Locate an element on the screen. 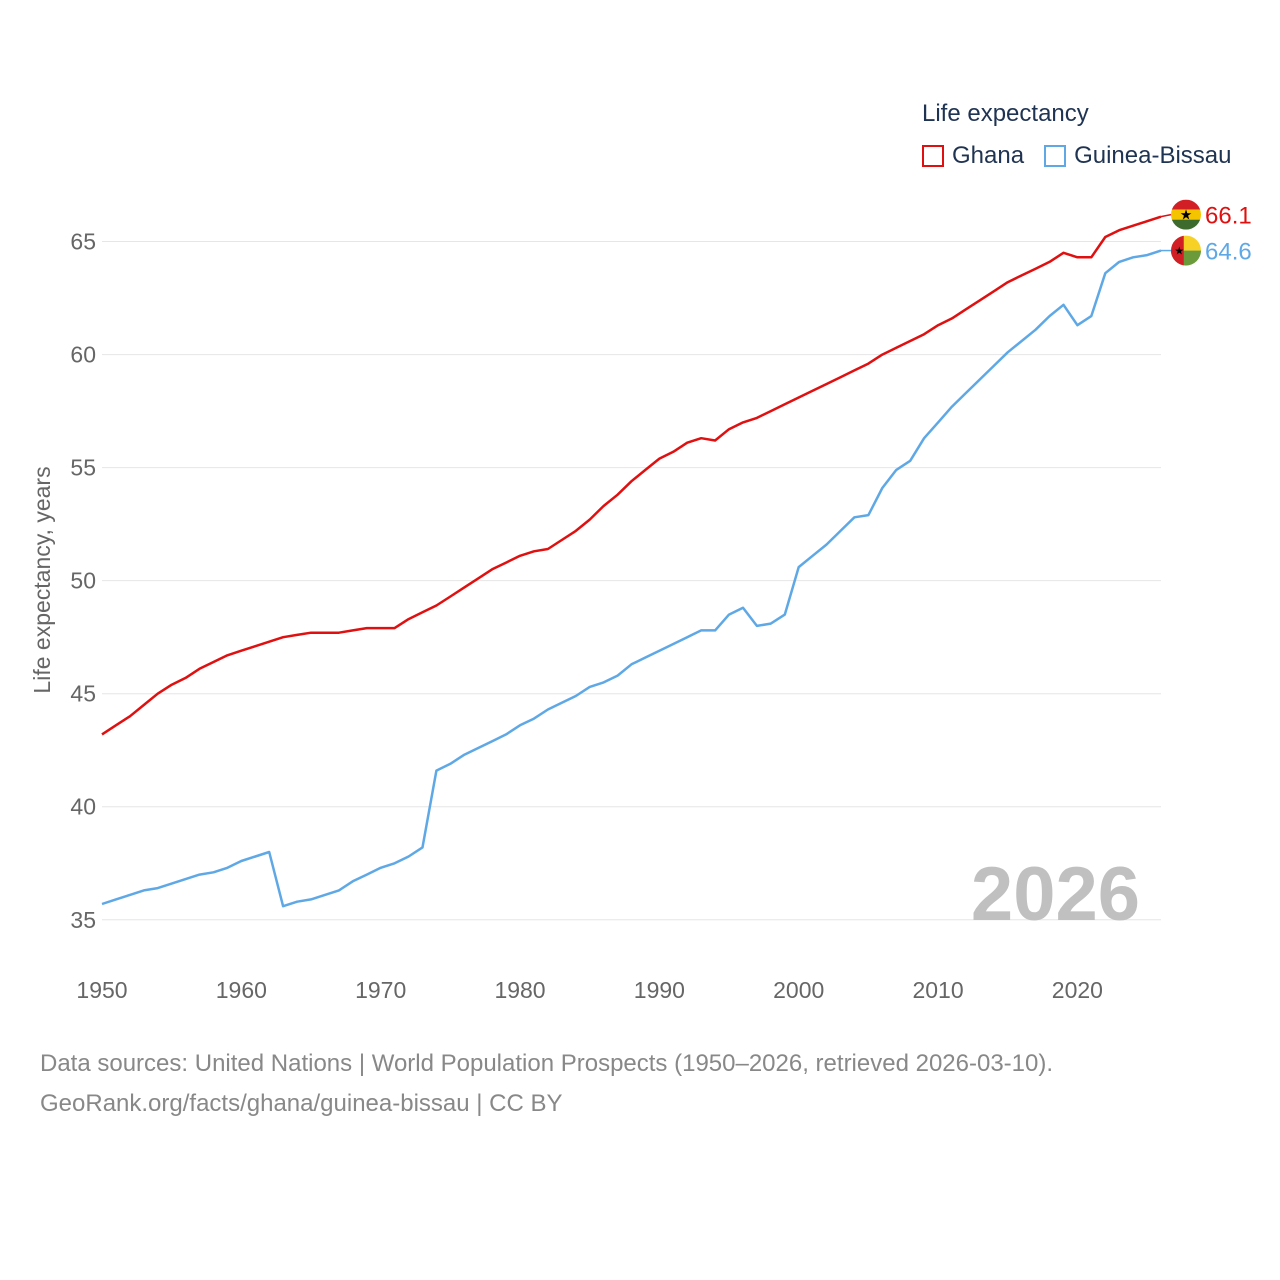  y-axis-ticks: 35 40 45 50 55 60 65 is located at coordinates (83, 581).